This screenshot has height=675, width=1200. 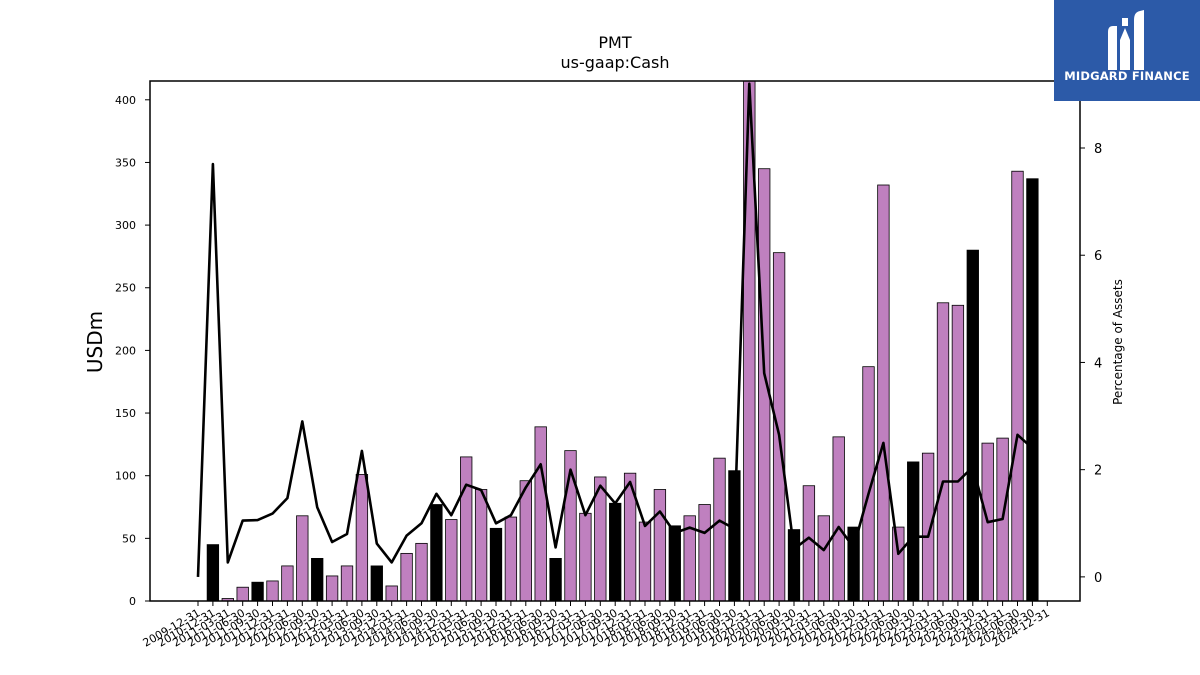 I want to click on y-tick-label: 350, so click(x=125, y=162).